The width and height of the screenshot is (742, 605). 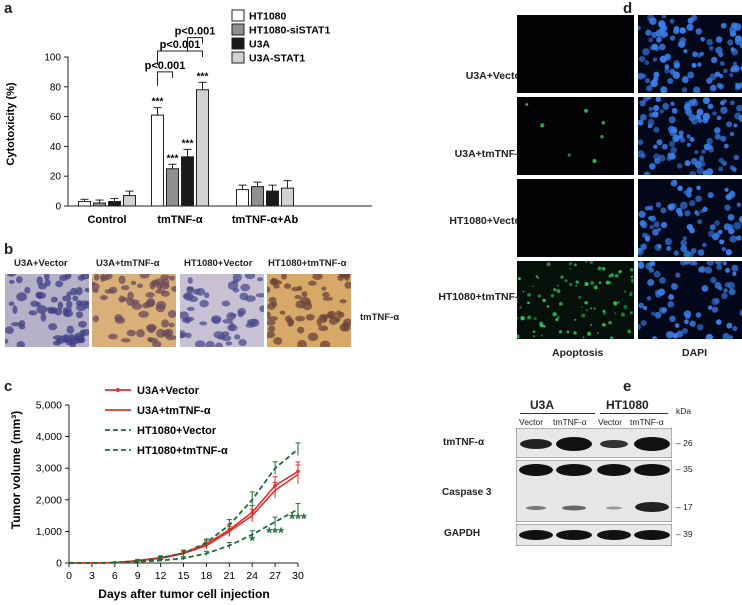 I want to click on apoptosis-image-ht1080-tmtnf, so click(x=575, y=300).